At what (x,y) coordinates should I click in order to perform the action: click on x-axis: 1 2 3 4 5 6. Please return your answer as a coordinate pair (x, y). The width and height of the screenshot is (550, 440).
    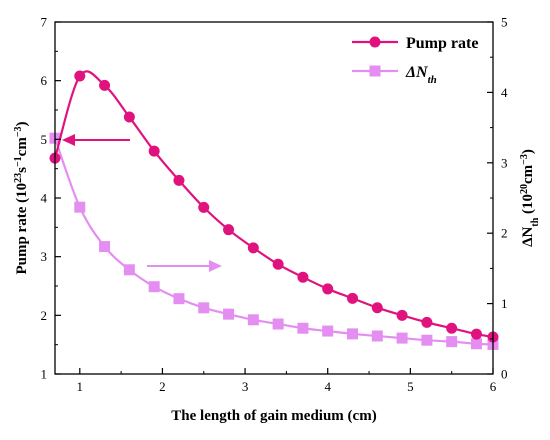
    Looking at the image, I should click on (287, 381).